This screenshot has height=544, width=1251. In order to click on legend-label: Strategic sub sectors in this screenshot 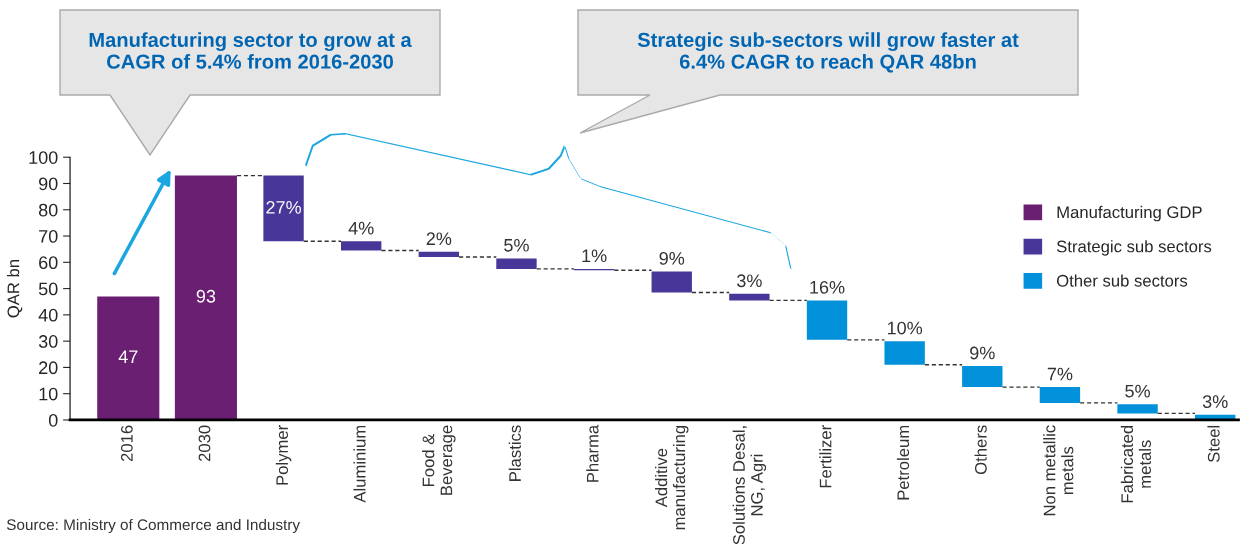, I will do `click(1134, 248)`.